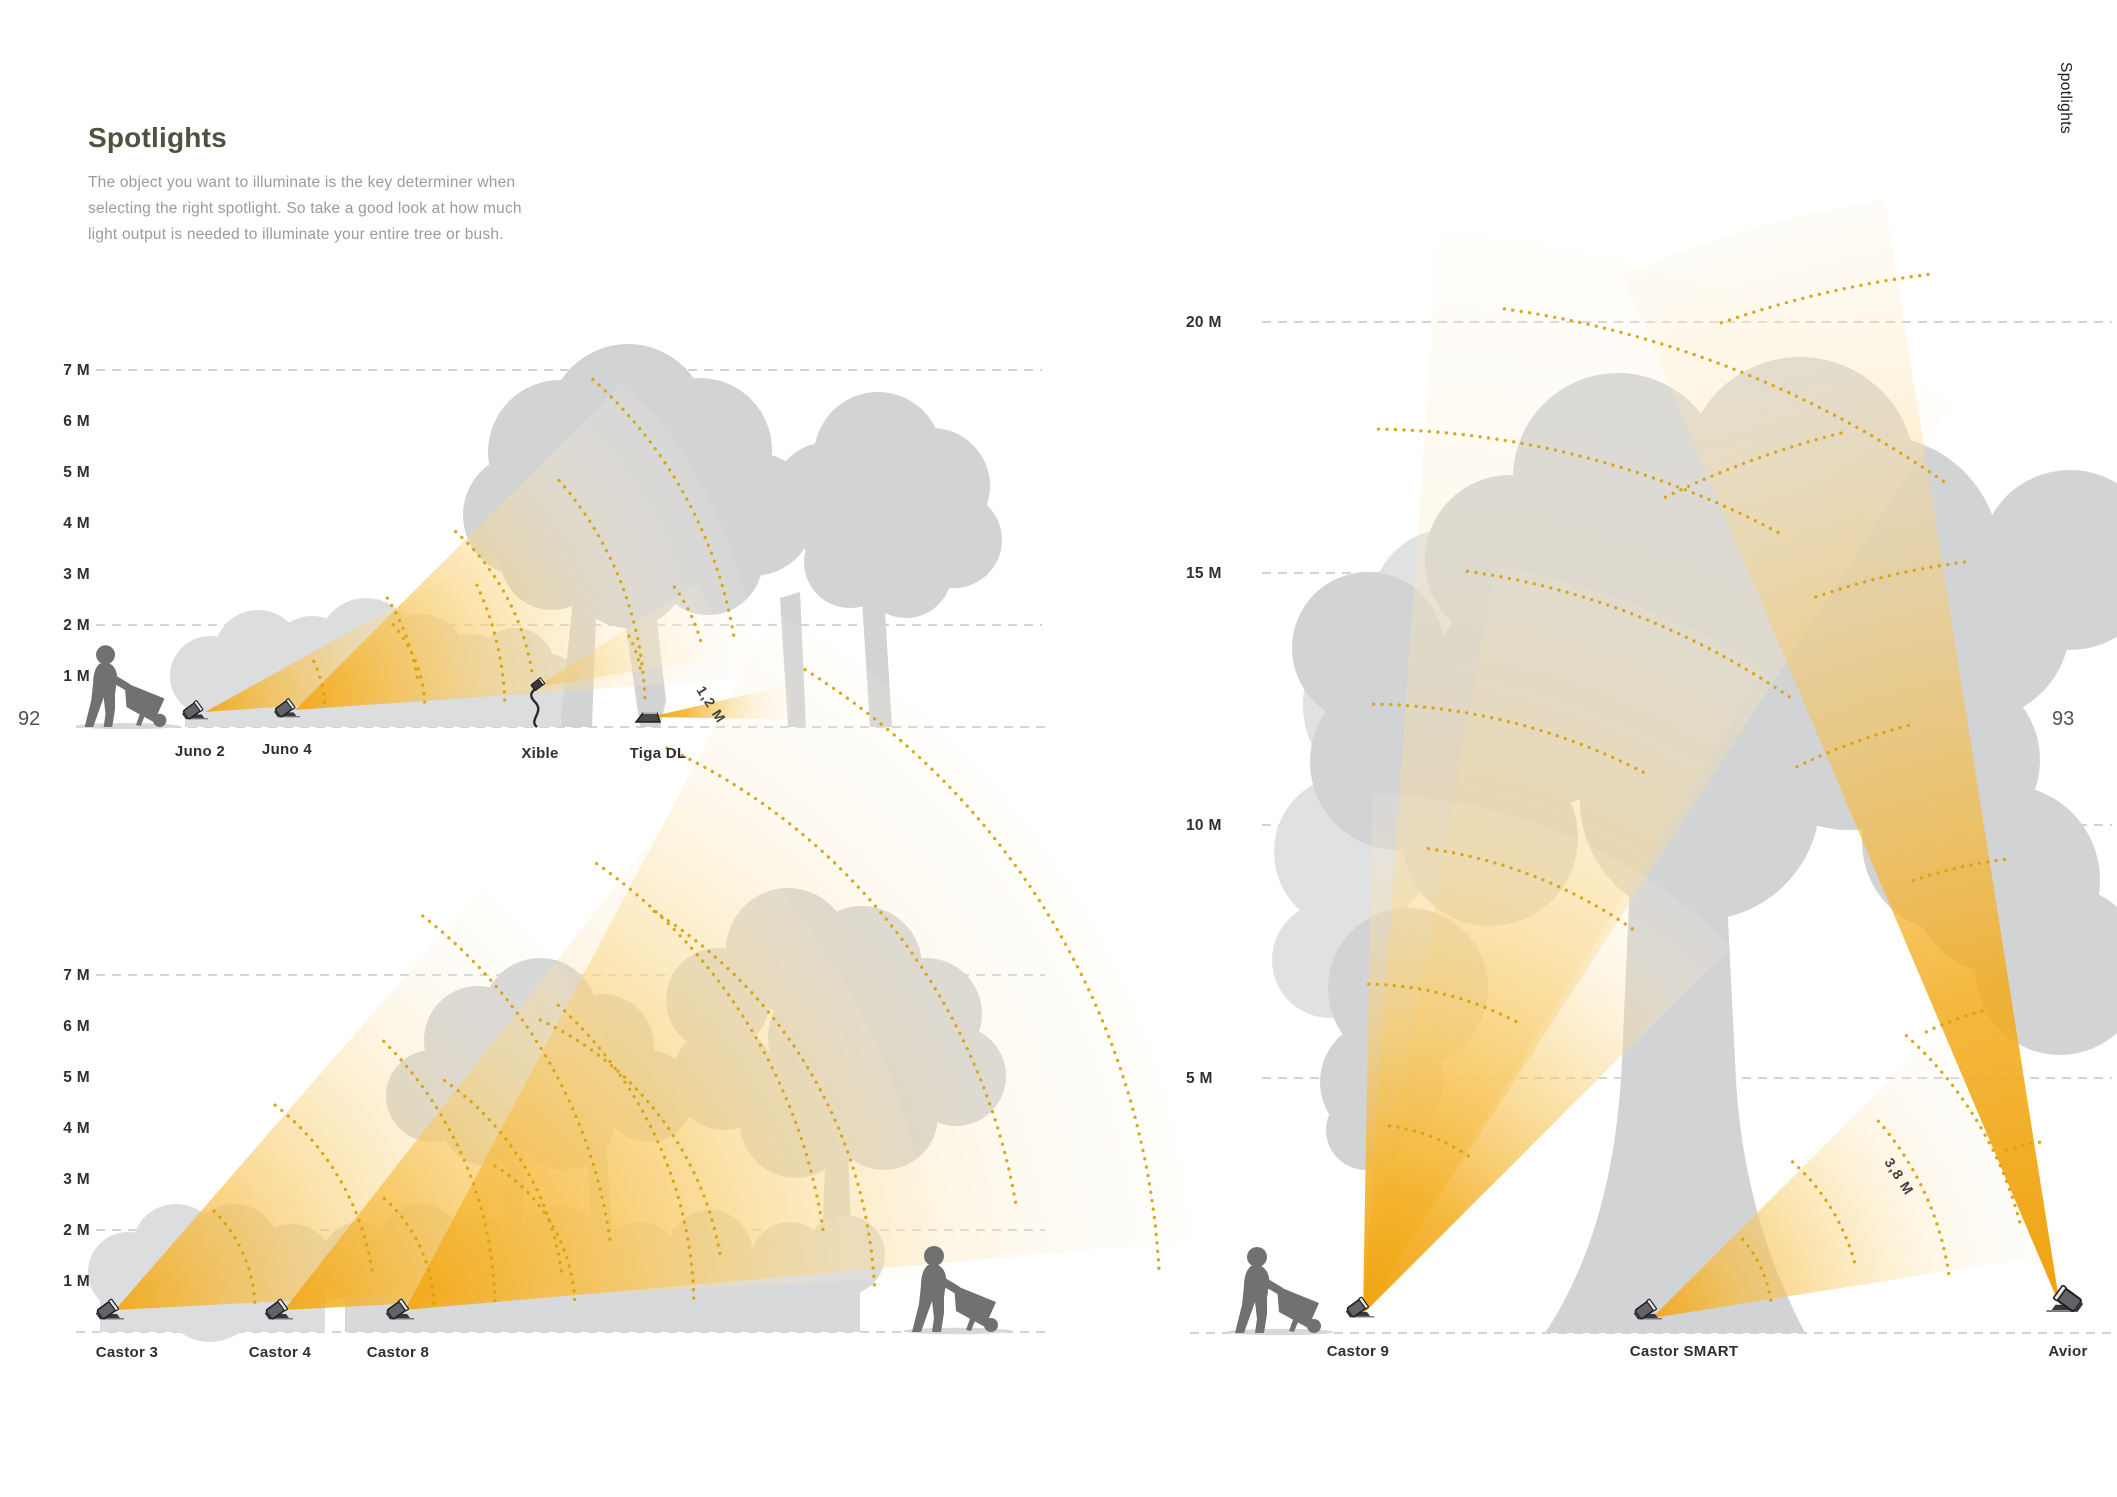 The image size is (2117, 1497). What do you see at coordinates (1547, 1054) in the screenshot?
I see `light-beam-castor-9-core` at bounding box center [1547, 1054].